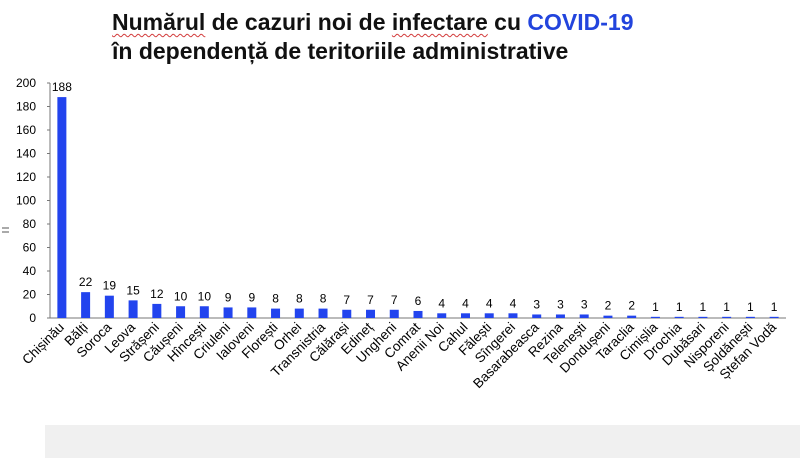 The height and width of the screenshot is (458, 800). I want to click on y-tick-label: 200, so click(26, 83).